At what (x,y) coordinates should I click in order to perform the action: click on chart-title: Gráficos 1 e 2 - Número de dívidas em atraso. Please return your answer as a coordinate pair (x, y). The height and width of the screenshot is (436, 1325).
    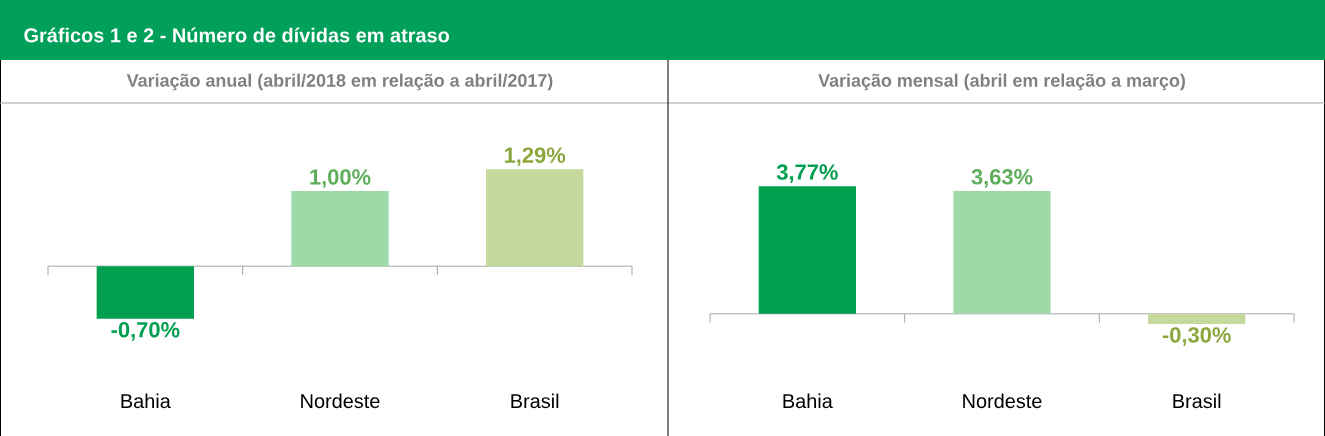
    Looking at the image, I should click on (237, 35).